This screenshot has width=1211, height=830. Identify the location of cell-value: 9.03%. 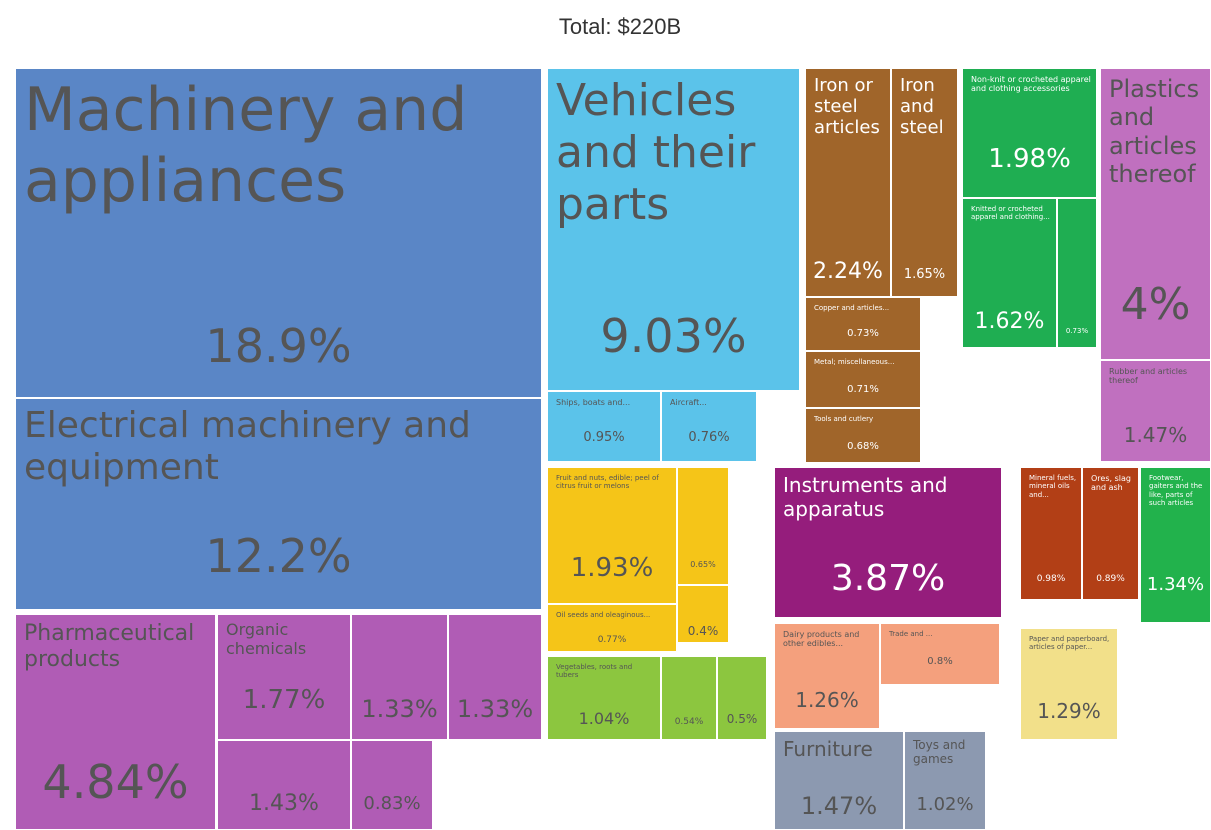
(673, 336).